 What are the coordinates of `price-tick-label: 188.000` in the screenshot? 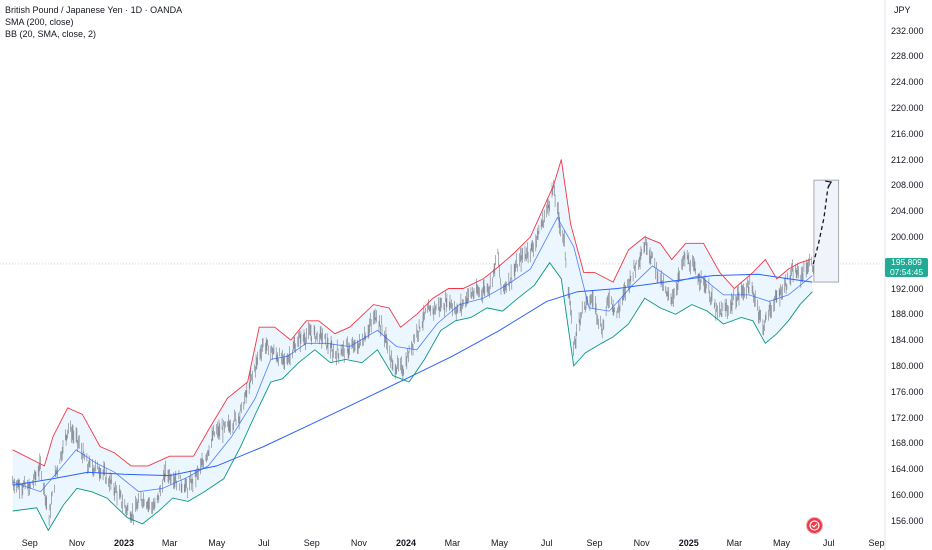 It's located at (907, 314).